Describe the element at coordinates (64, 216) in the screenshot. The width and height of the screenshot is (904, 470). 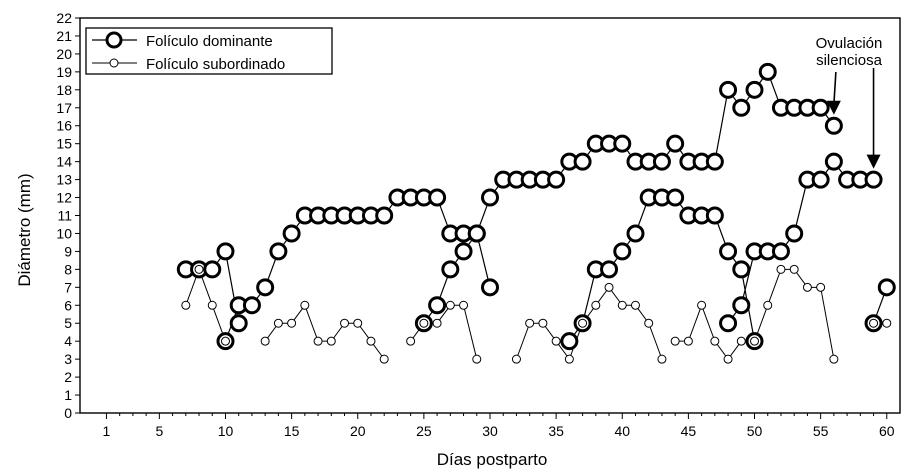
I see `y-tick-label-11: 11` at that location.